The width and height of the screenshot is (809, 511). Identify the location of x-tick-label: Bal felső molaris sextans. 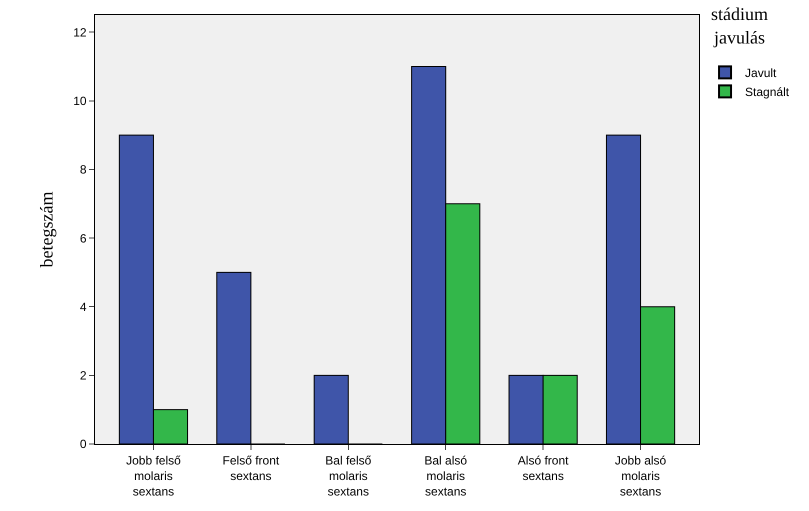
(348, 476).